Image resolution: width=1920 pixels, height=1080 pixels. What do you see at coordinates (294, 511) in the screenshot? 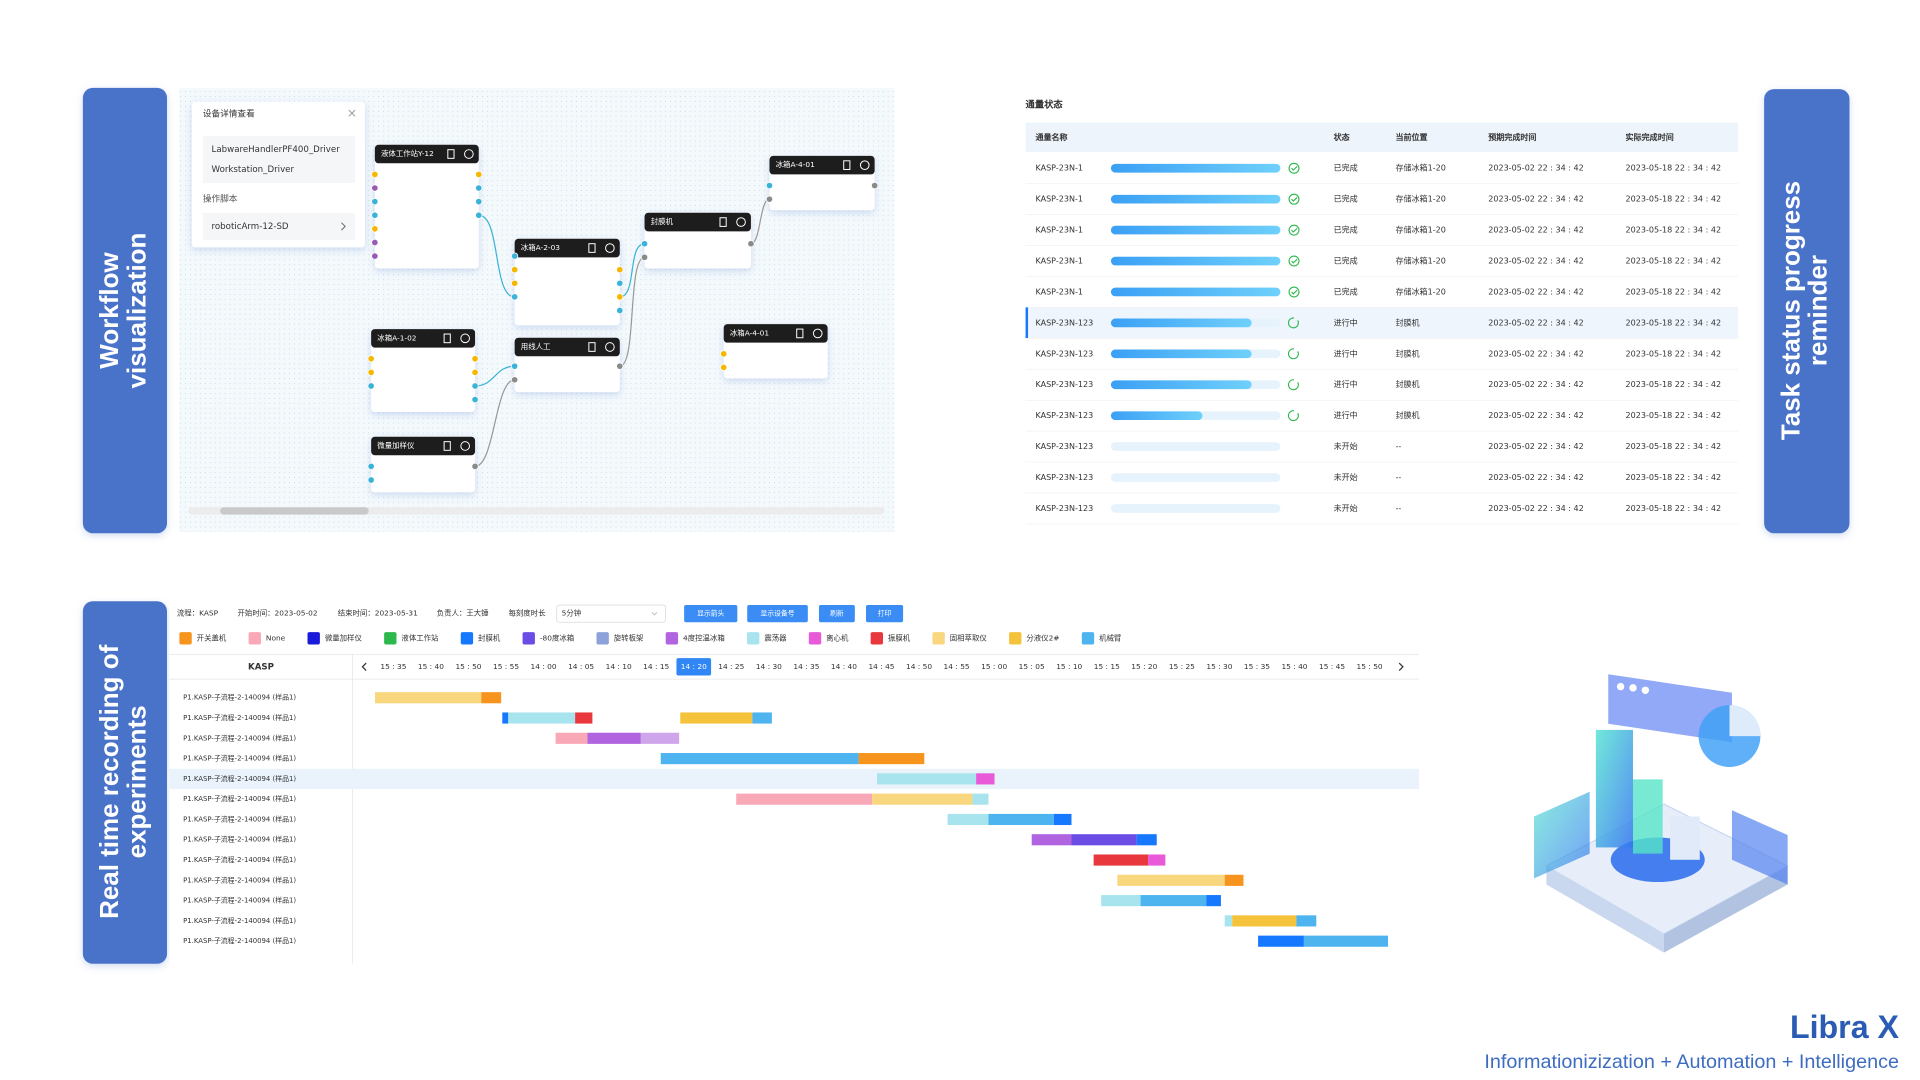
I see `scroll-thumb` at bounding box center [294, 511].